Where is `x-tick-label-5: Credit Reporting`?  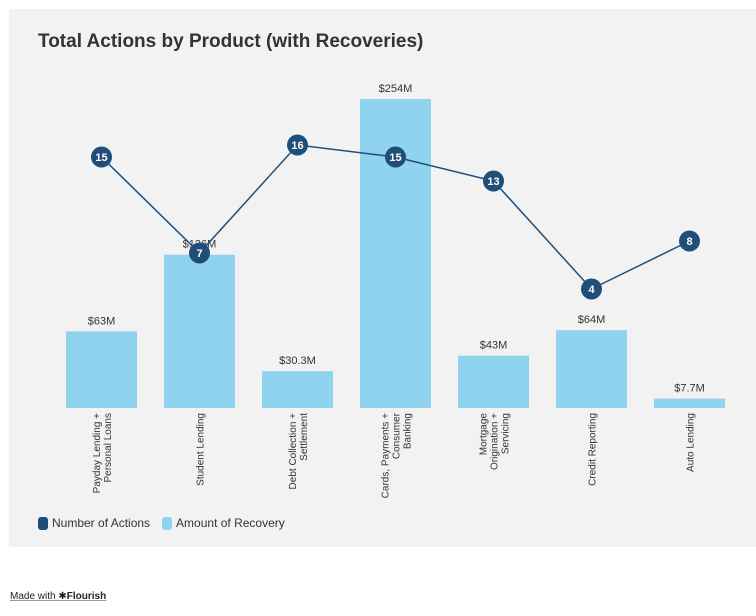 x-tick-label-5: Credit Reporting is located at coordinates (593, 449).